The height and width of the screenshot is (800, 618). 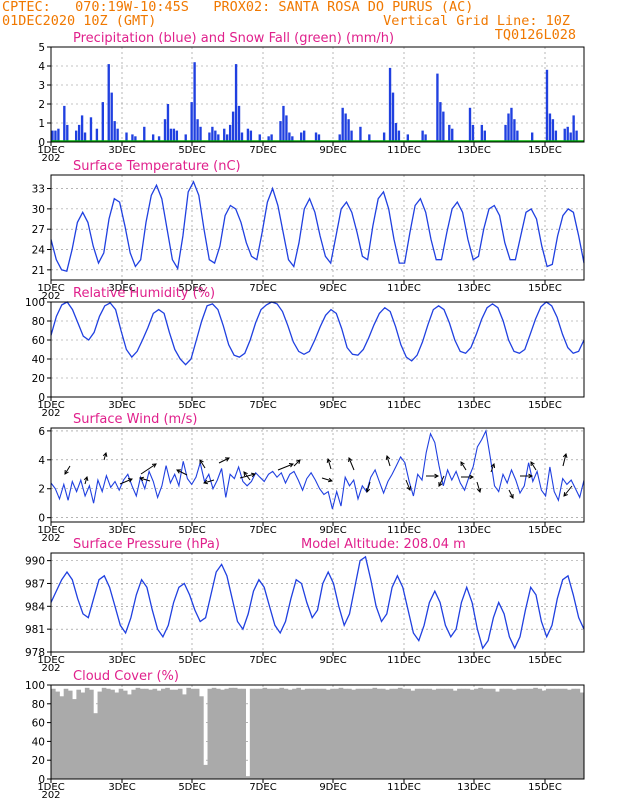 What do you see at coordinates (38, 705) in the screenshot?
I see `y-tick-label: 80` at bounding box center [38, 705].